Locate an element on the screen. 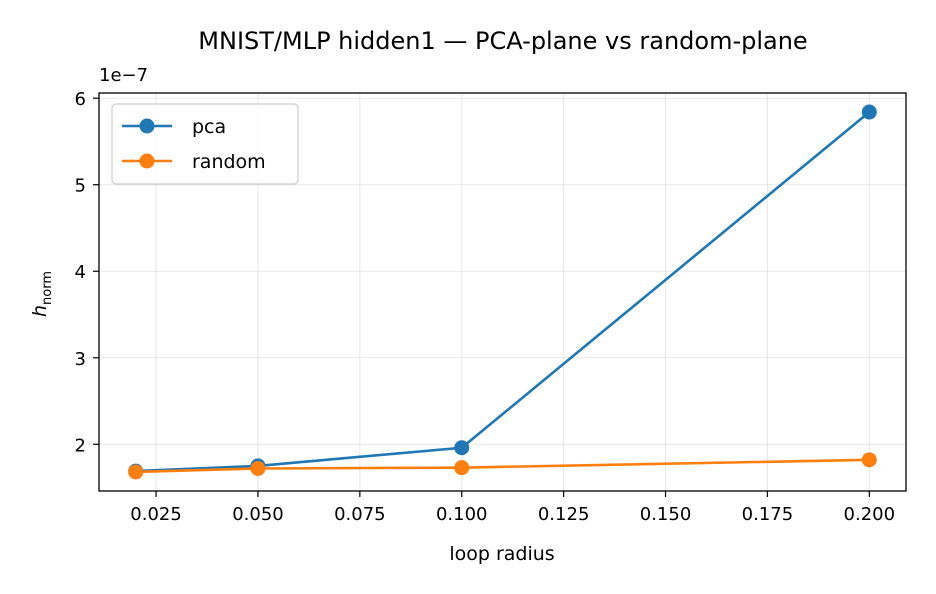 This screenshot has height=594, width=936. y-axis-label: hnorm is located at coordinates (42, 294).